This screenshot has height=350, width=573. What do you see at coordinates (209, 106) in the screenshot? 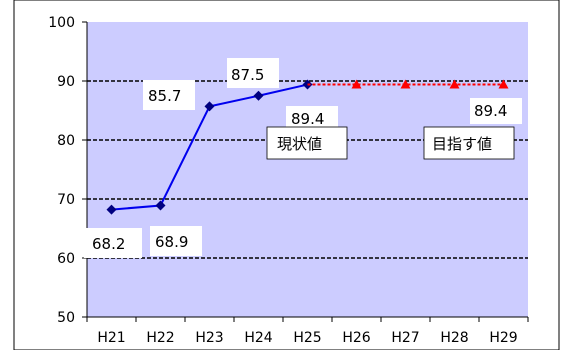
I see `point-0-H23` at bounding box center [209, 106].